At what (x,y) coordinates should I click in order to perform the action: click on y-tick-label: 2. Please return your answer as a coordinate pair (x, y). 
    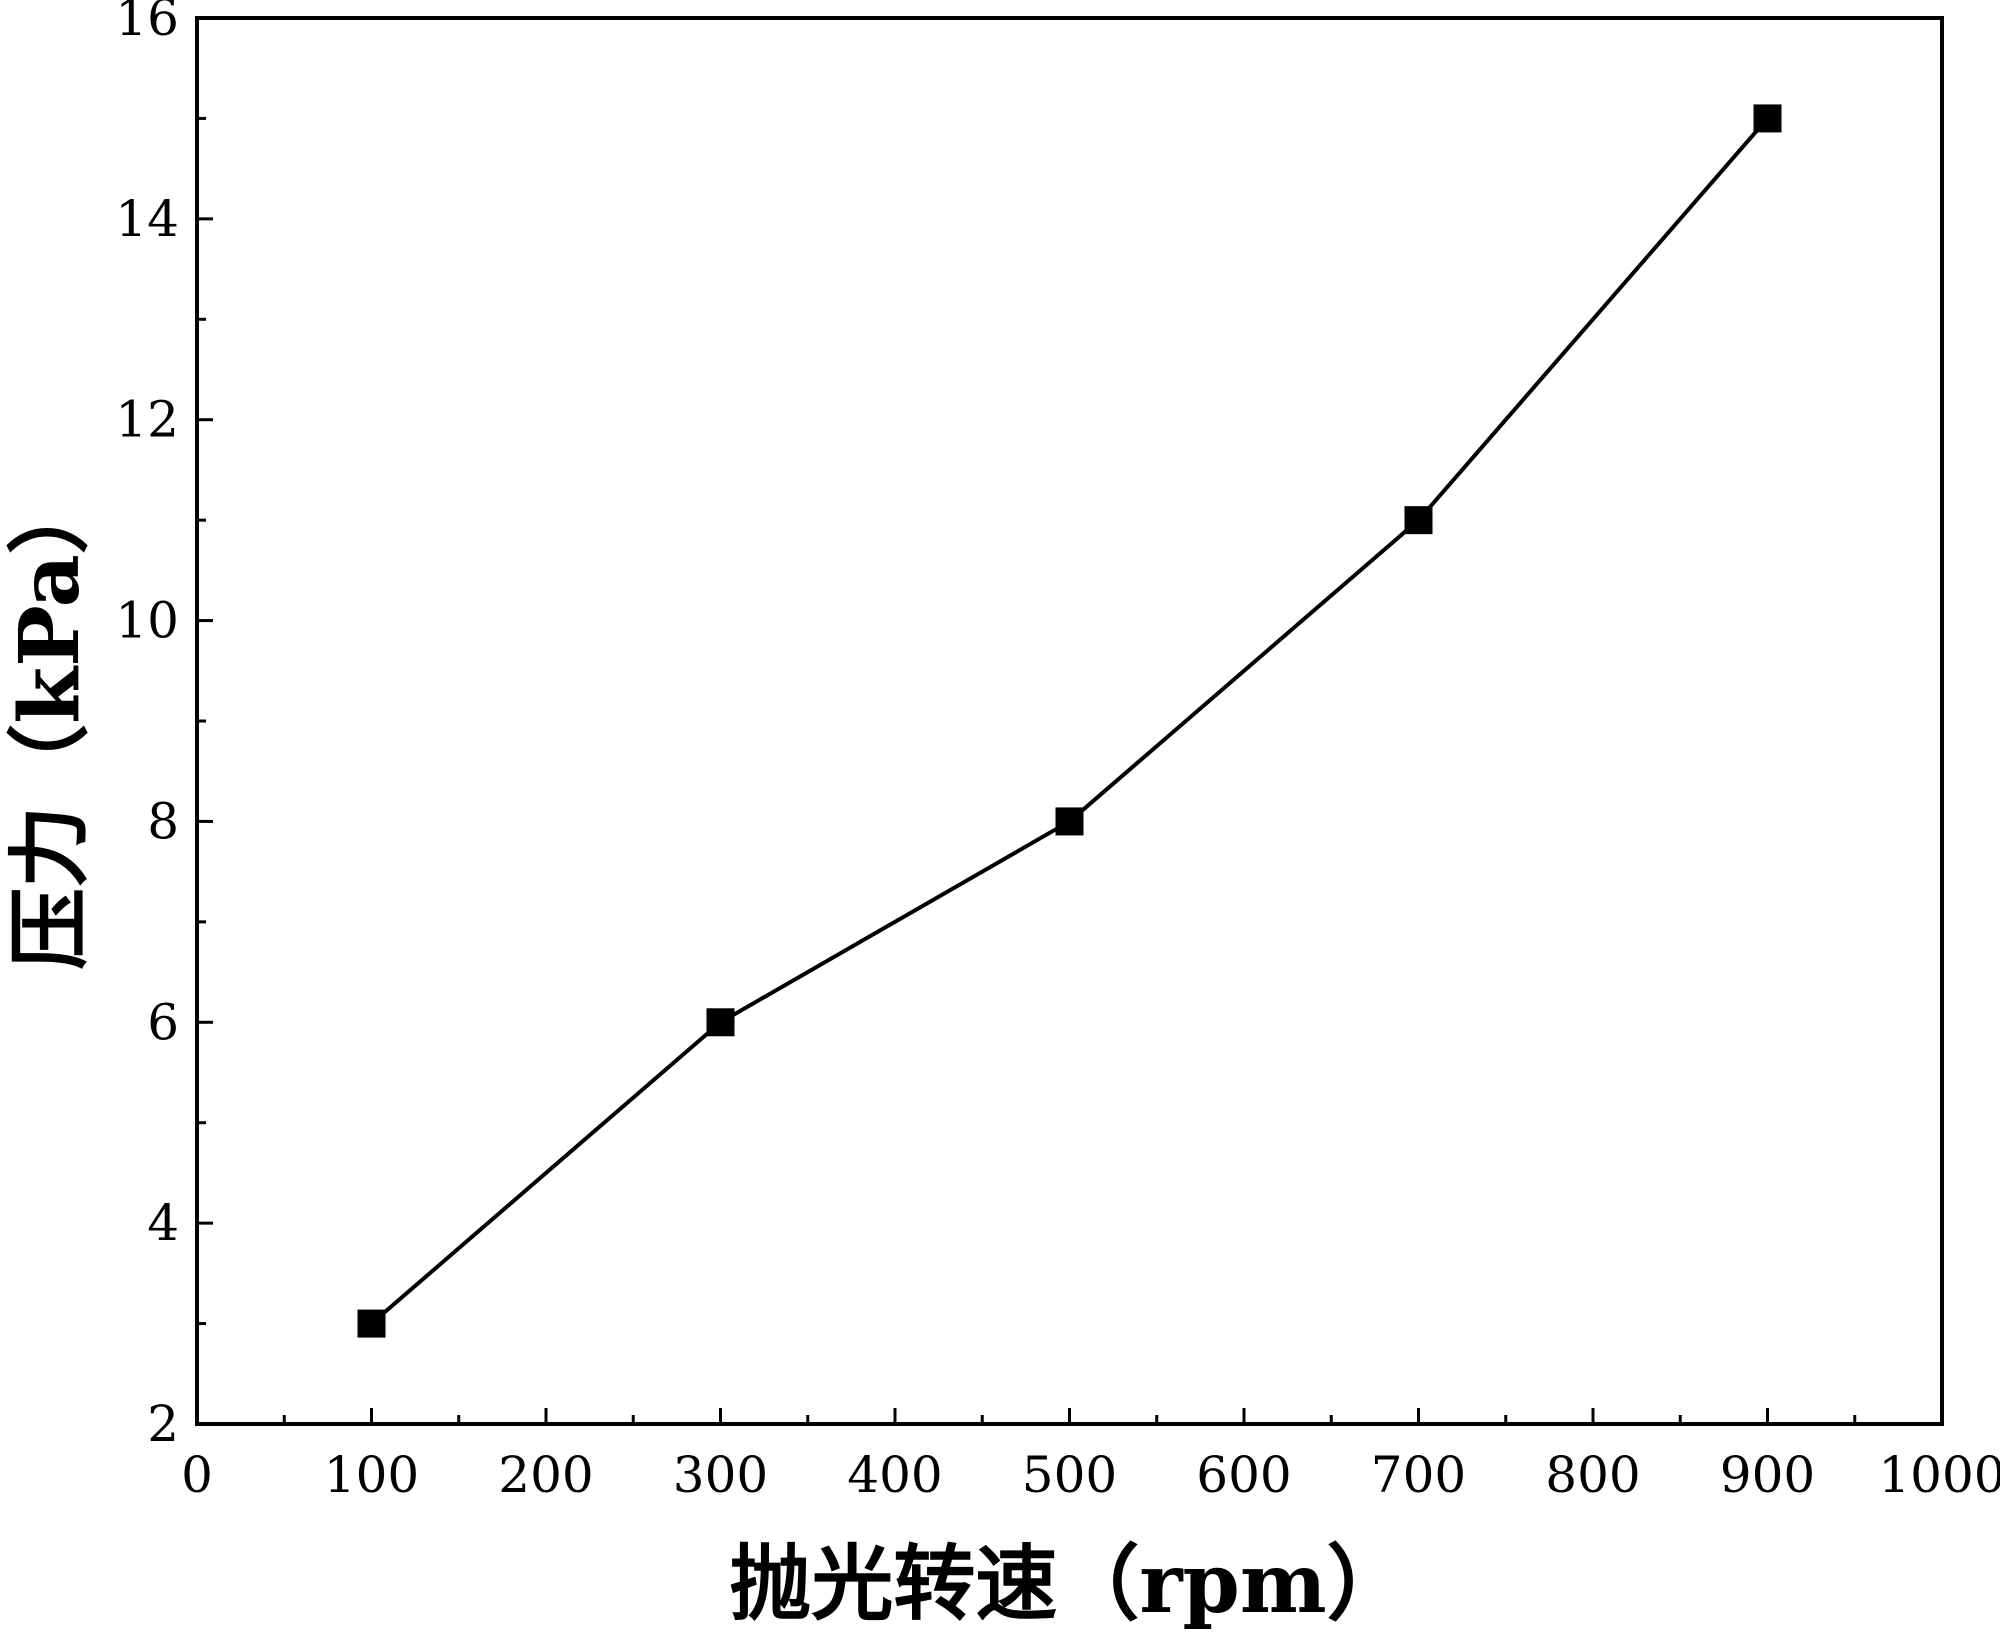
    Looking at the image, I should click on (163, 1424).